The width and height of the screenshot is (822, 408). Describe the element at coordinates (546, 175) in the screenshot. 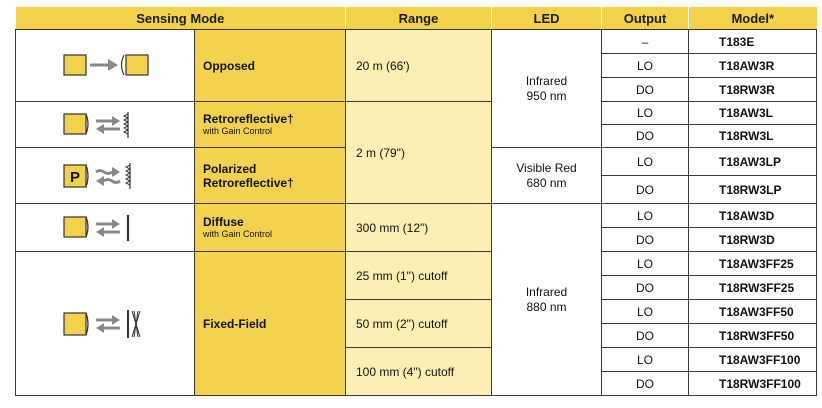

I see `led-visible-red: Visible Red 680 nm` at that location.